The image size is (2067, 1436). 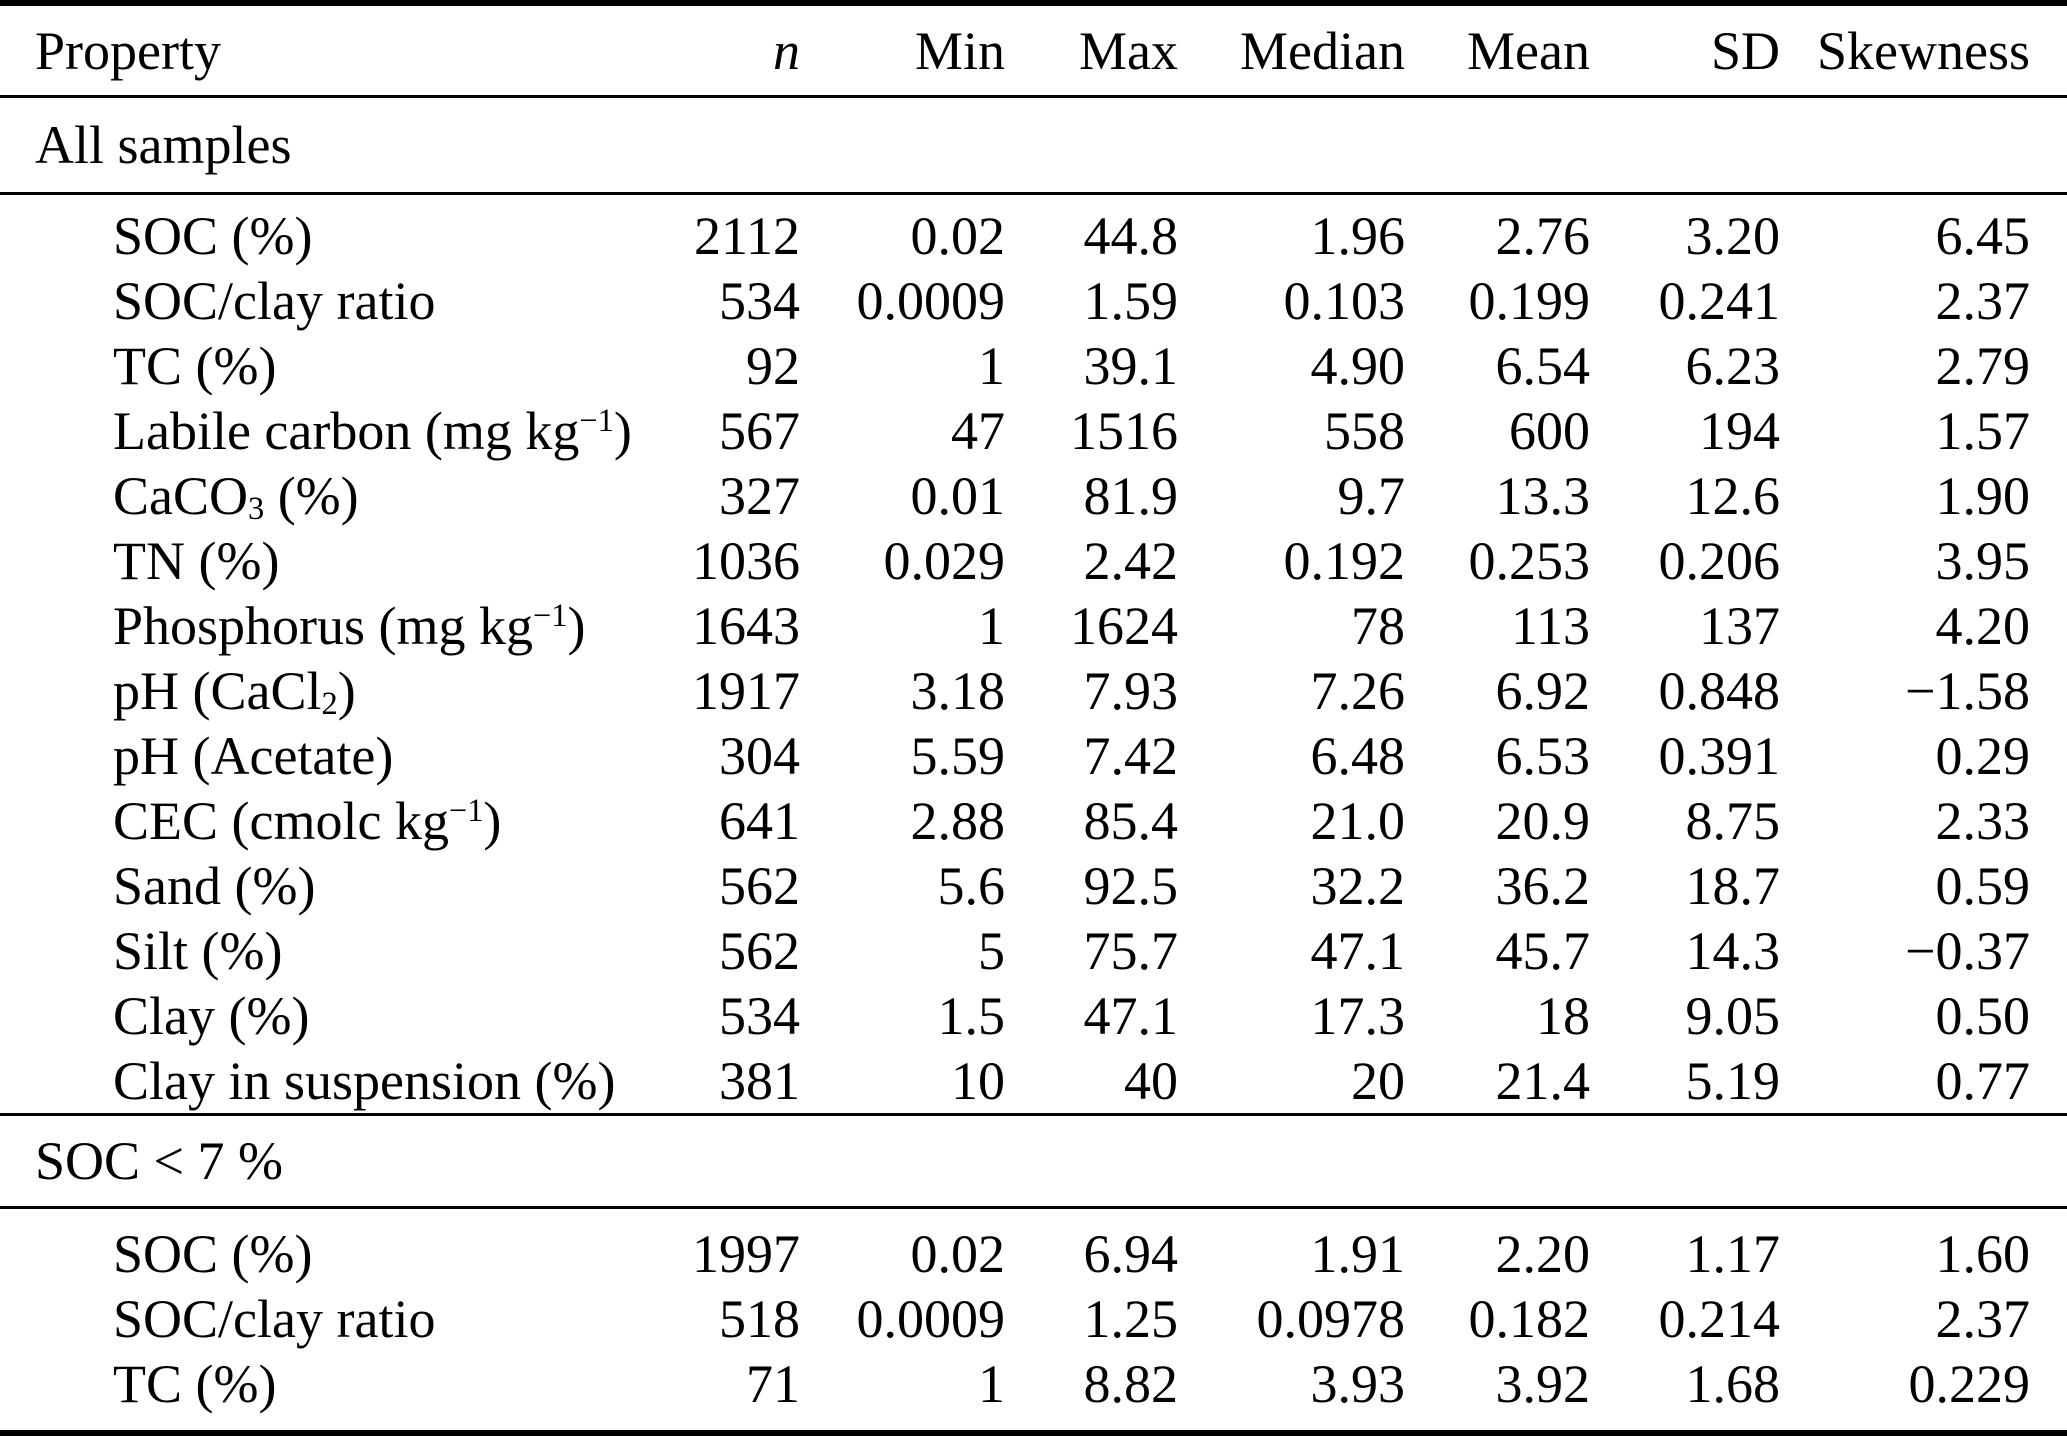 I want to click on cell-mean: 21.4, so click(x=1543, y=1080).